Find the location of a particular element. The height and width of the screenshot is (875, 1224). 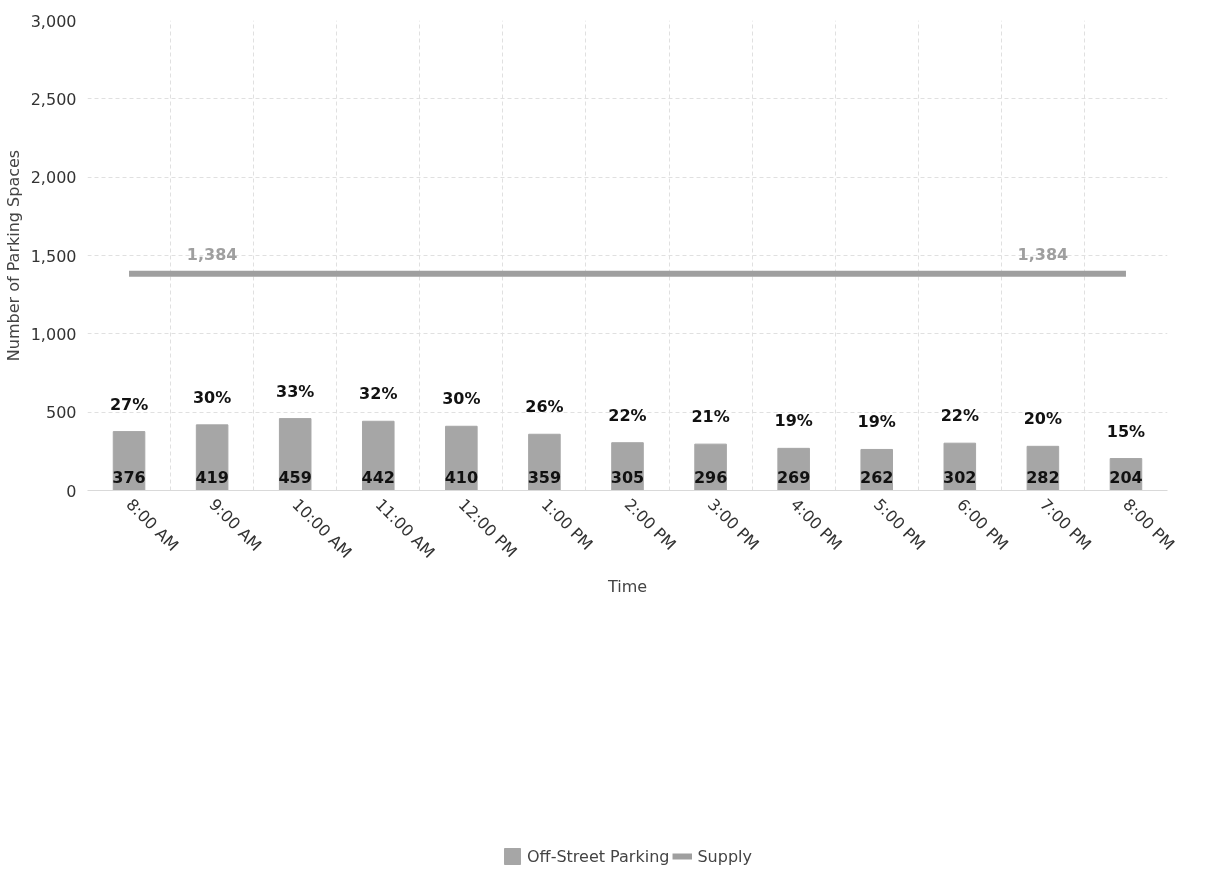

data-label: 410 is located at coordinates (461, 477).